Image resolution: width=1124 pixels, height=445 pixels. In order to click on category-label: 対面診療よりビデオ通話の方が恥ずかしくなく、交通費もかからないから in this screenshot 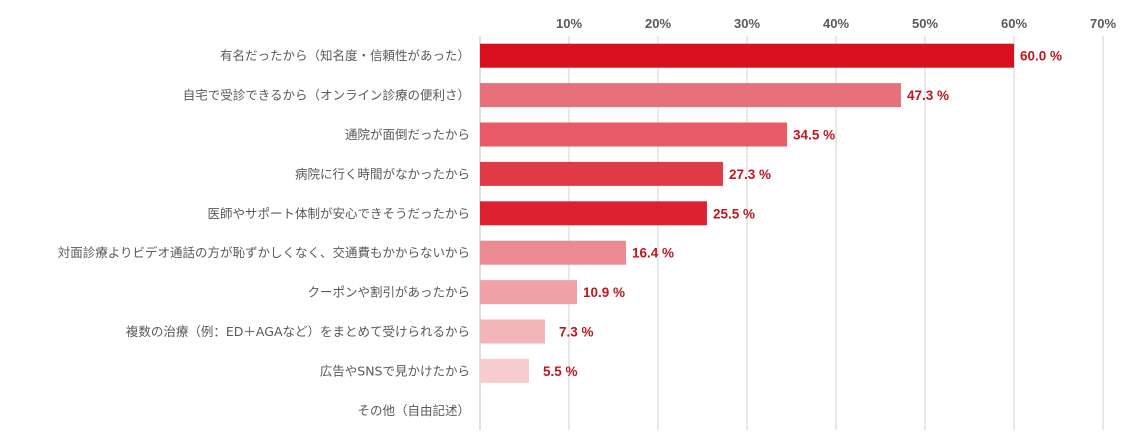, I will do `click(264, 252)`.